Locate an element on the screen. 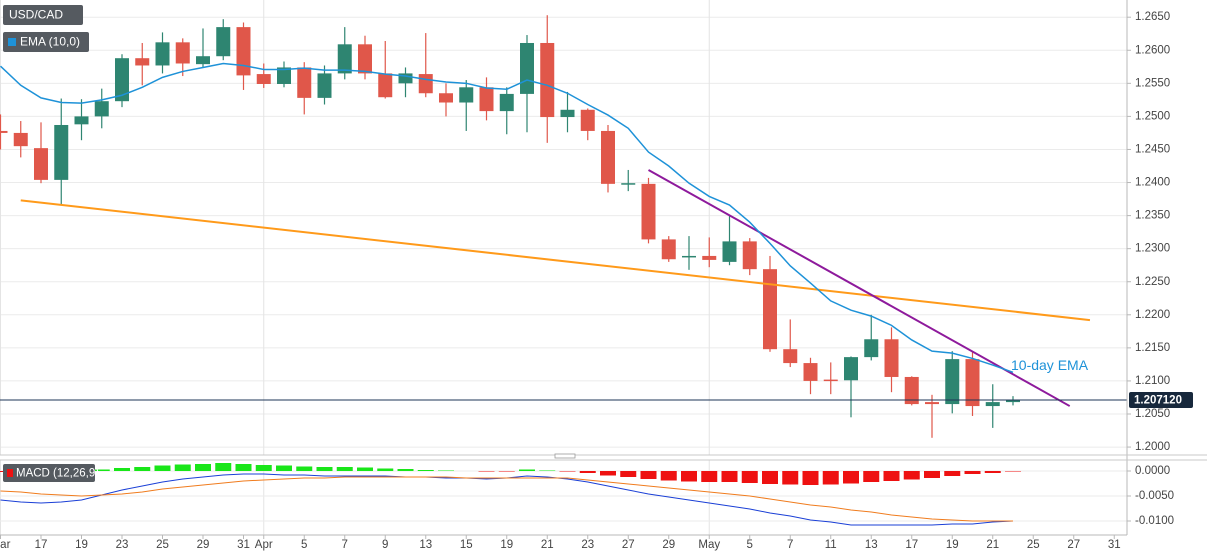 This screenshot has height=555, width=1207. splitter-handle is located at coordinates (565, 456).